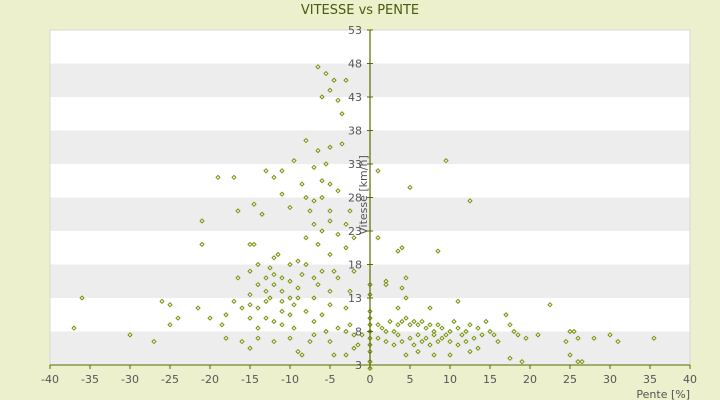  Describe the element at coordinates (170, 379) in the screenshot. I see `x-tick-label: -25` at that location.